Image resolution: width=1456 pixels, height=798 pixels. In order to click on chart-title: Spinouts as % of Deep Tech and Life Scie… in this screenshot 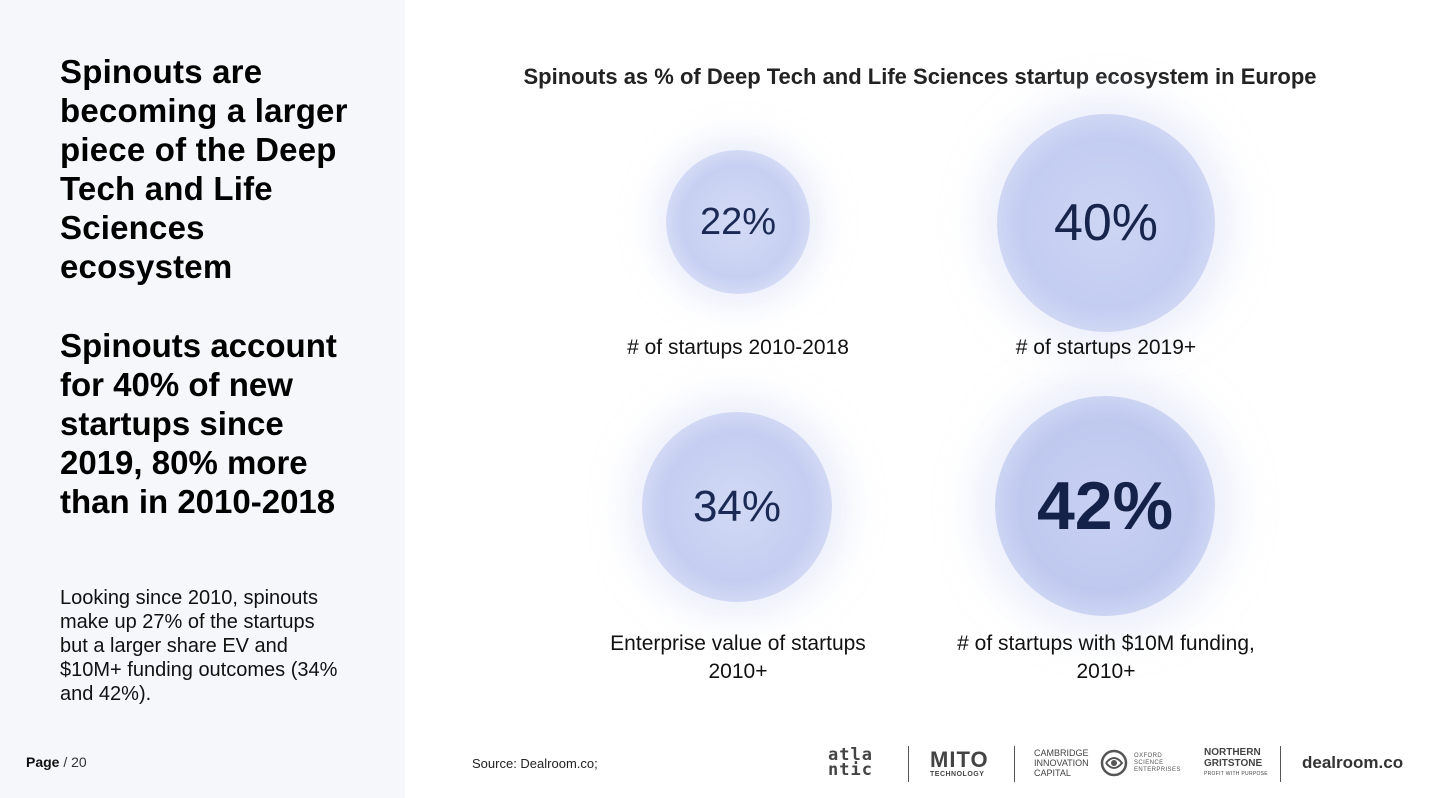, I will do `click(920, 76)`.